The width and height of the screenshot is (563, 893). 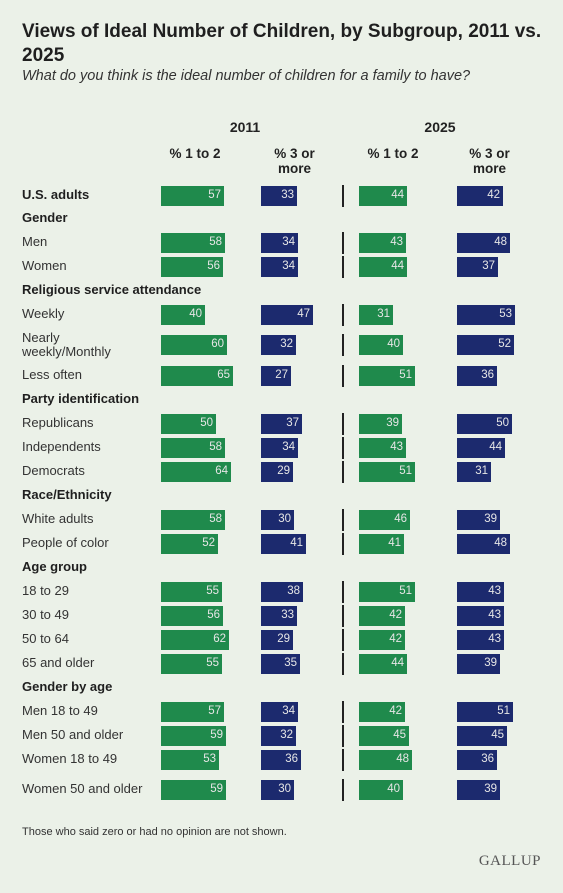 I want to click on row-label-65-and-older: 65 and older, so click(x=58, y=662).